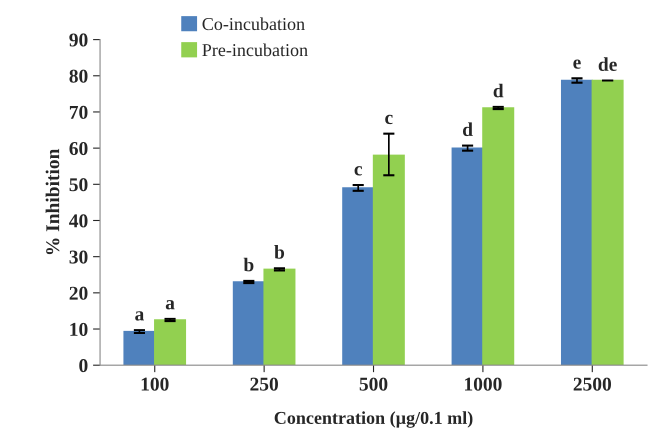 The image size is (667, 440). What do you see at coordinates (79, 257) in the screenshot?
I see `y-tick-label: 30` at bounding box center [79, 257].